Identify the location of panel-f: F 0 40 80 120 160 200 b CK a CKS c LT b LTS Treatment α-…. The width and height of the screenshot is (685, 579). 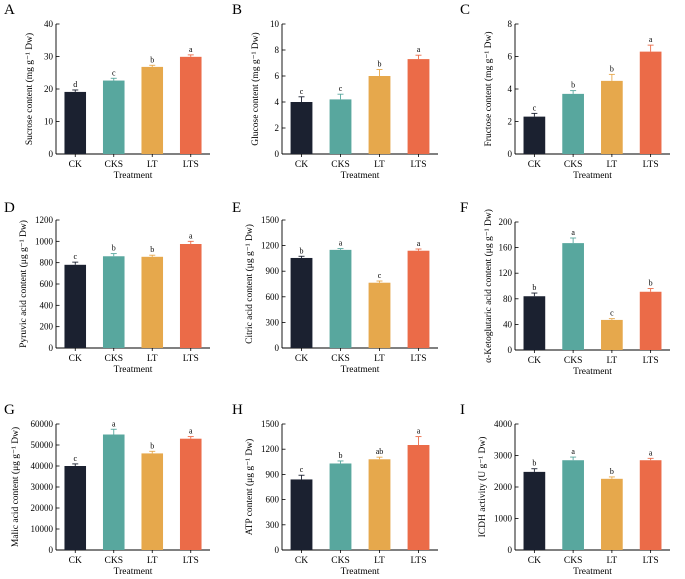
(565, 288).